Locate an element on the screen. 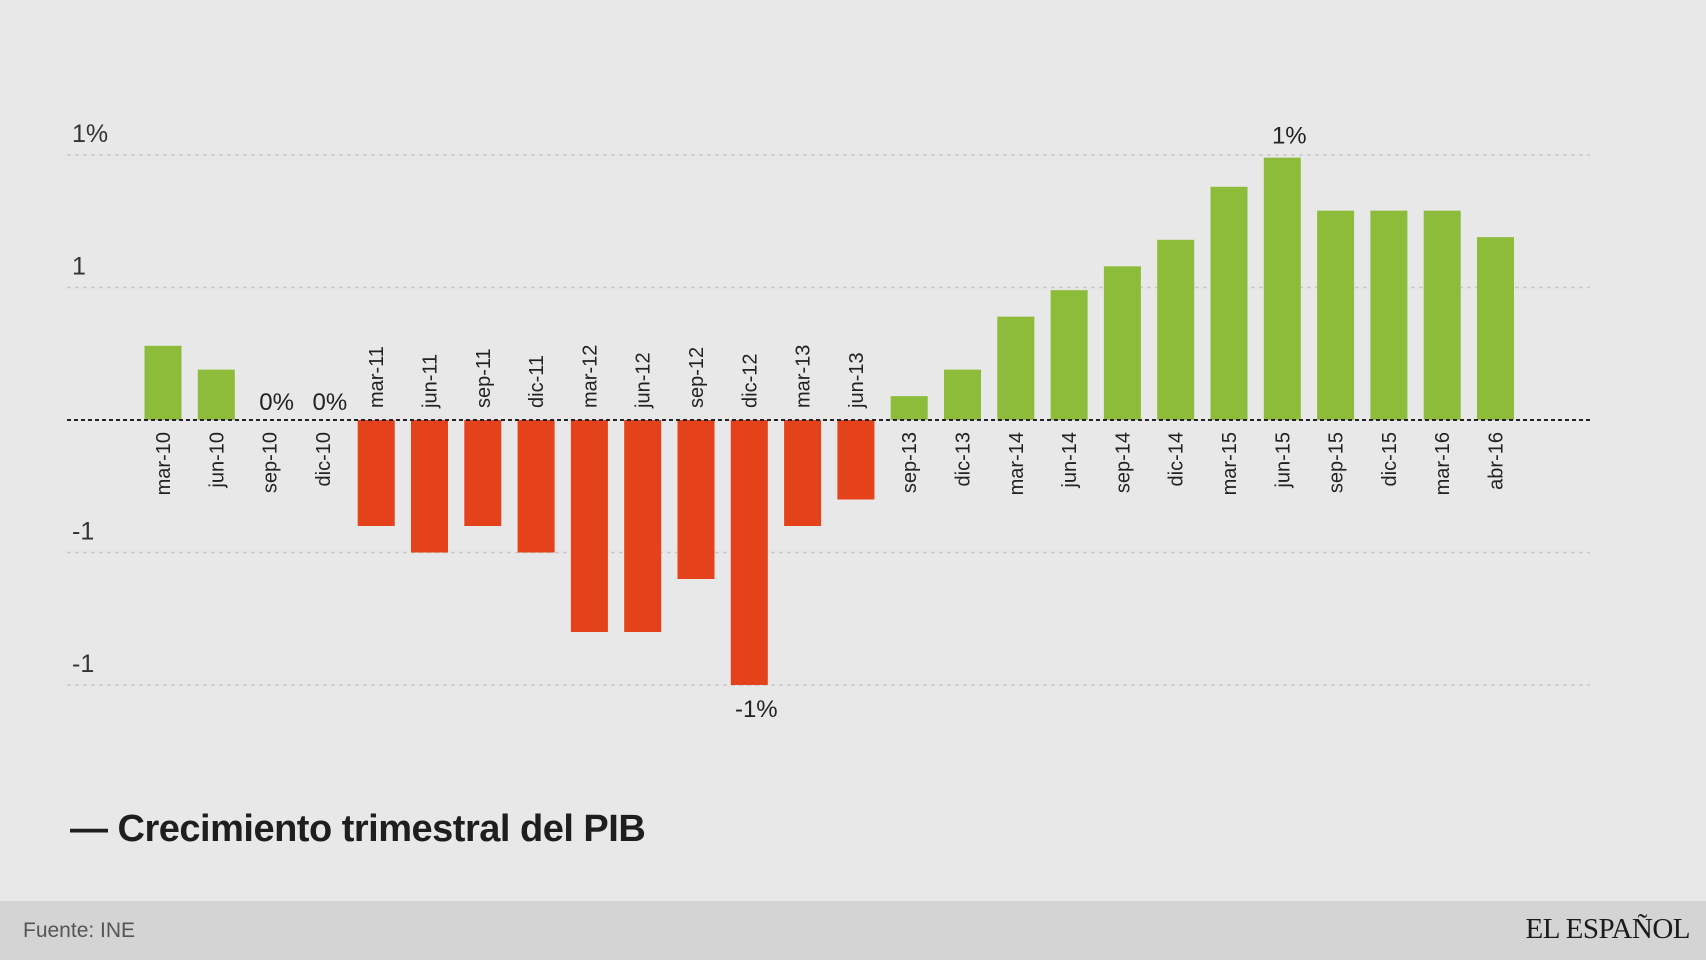 The height and width of the screenshot is (960, 1706). x-tick-label: abr-16 is located at coordinates (1497, 461).